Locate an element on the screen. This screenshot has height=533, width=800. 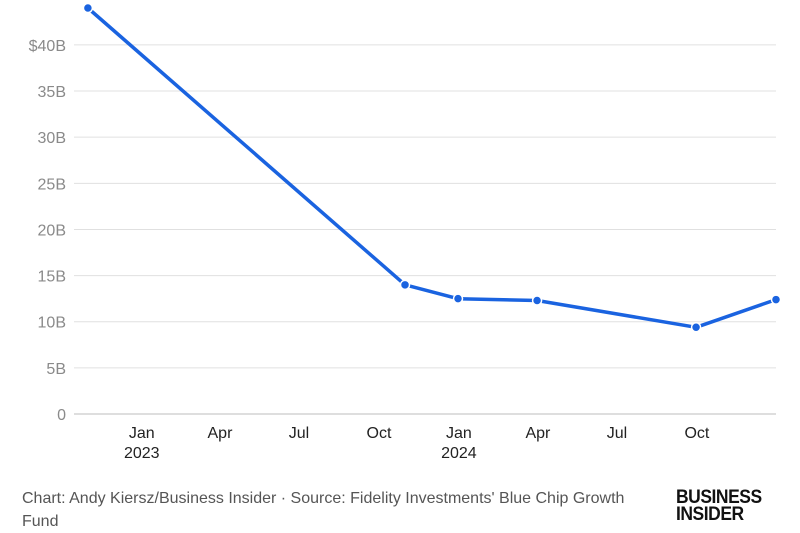
y-tick-label: 25B is located at coordinates (52, 184).